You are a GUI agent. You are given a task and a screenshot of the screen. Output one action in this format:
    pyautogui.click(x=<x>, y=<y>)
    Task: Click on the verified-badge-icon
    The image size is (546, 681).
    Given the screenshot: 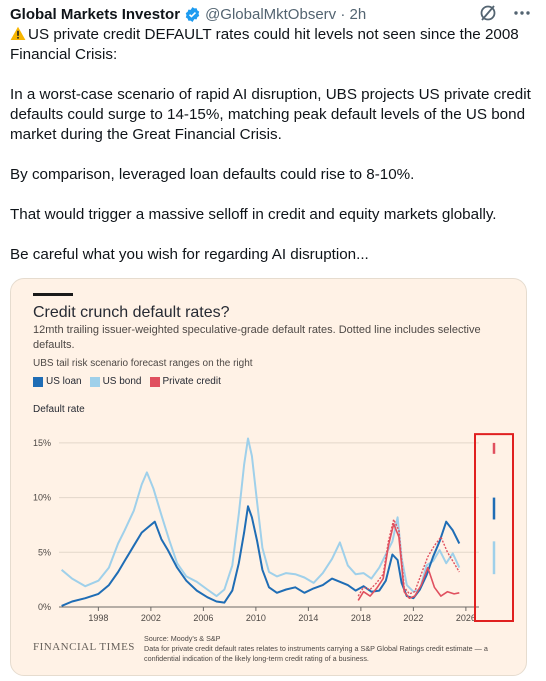 What is the action you would take?
    pyautogui.click(x=192, y=14)
    